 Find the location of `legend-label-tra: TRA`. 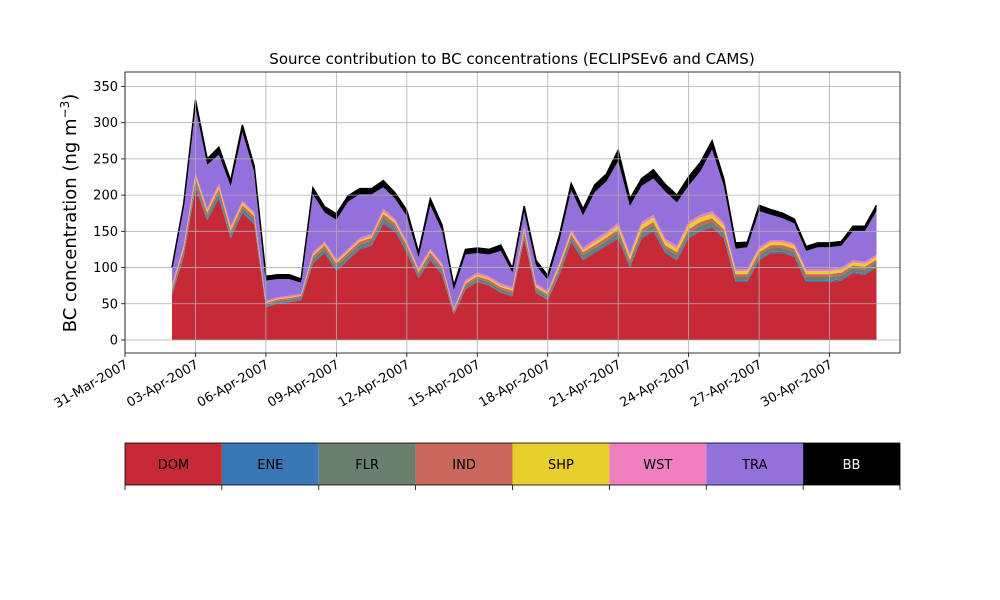

legend-label-tra: TRA is located at coordinates (754, 465).